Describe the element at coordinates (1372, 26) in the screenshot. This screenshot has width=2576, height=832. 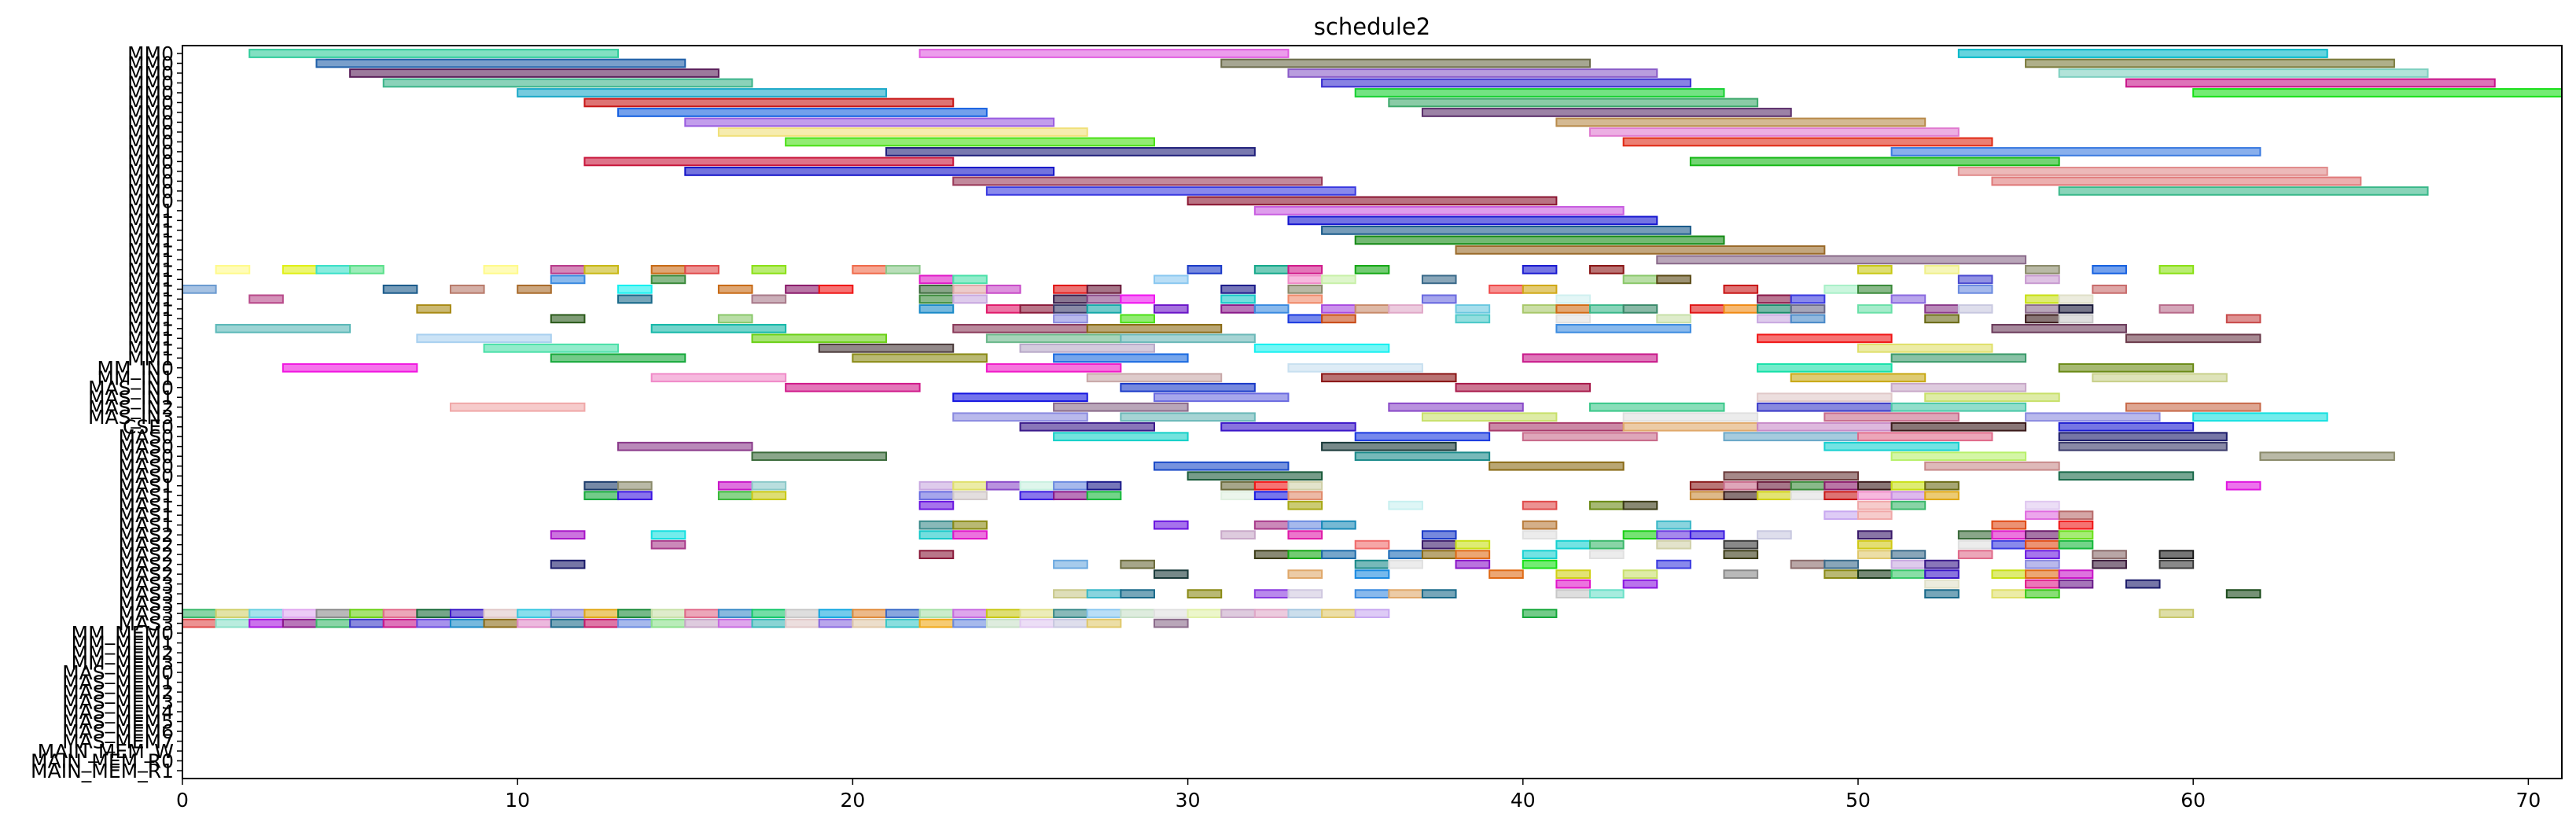
I see `chart-title: schedule2` at that location.